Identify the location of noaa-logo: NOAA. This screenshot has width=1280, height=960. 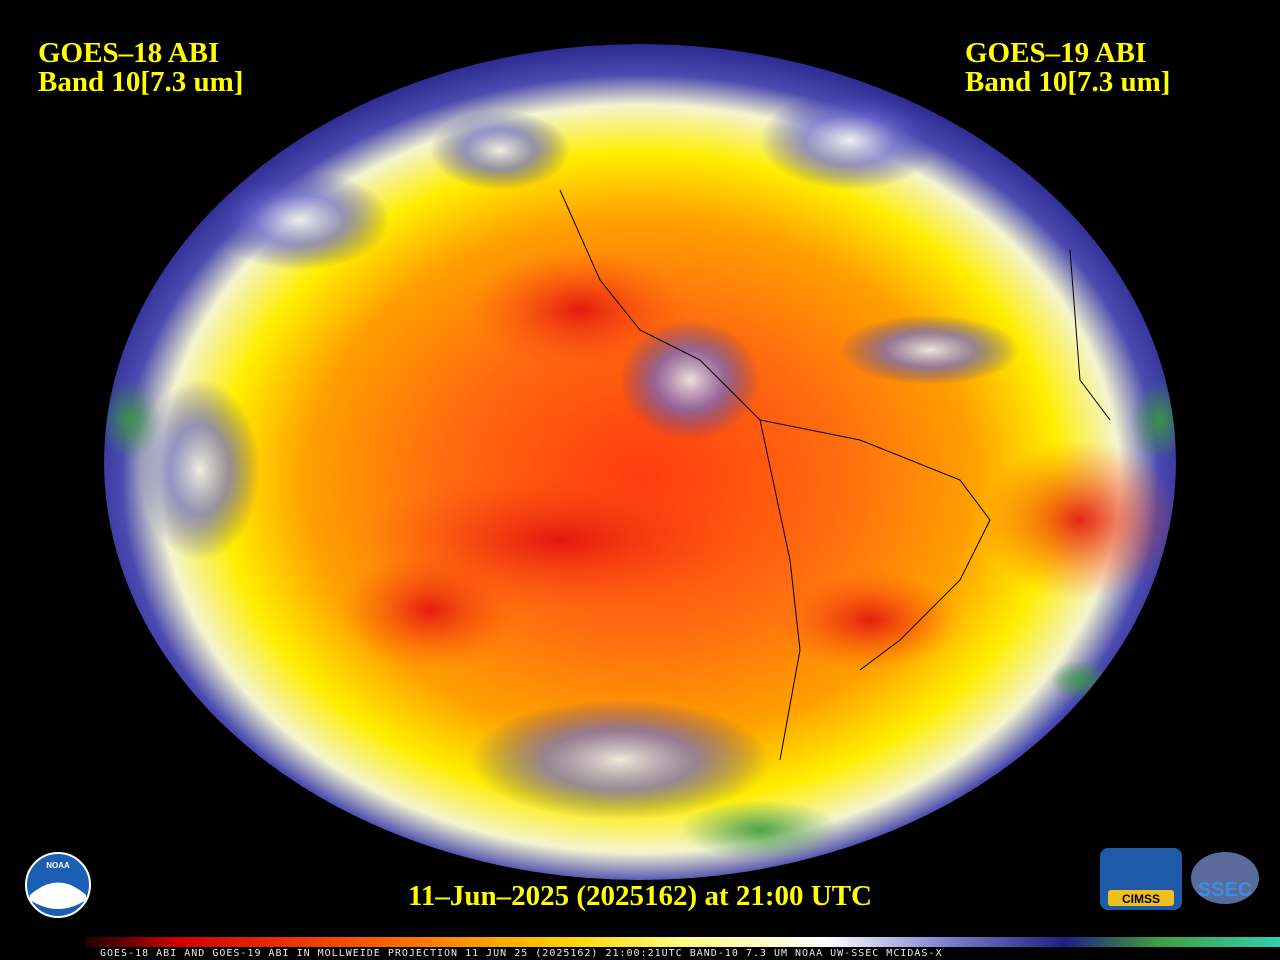
(58, 885).